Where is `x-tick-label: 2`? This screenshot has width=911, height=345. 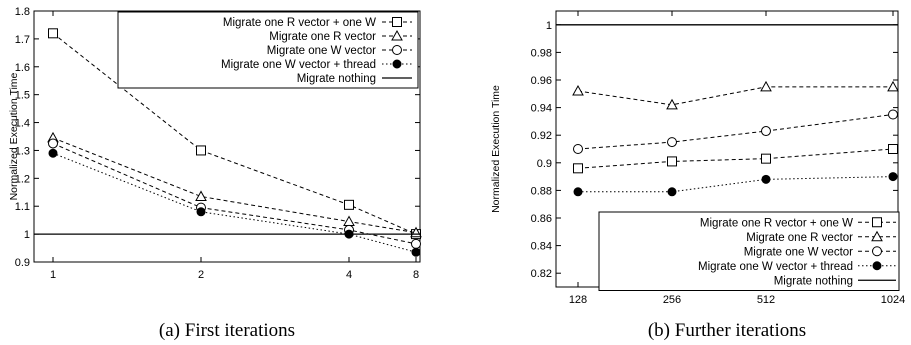
x-tick-label: 2 is located at coordinates (201, 275).